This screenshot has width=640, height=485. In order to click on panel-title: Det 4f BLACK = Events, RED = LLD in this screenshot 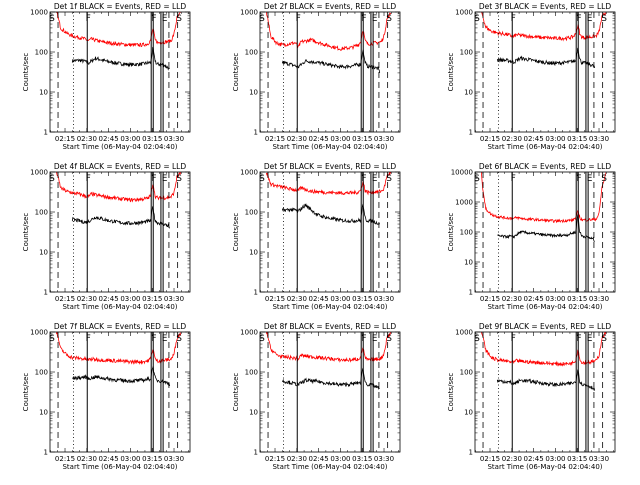, I will do `click(120, 166)`.